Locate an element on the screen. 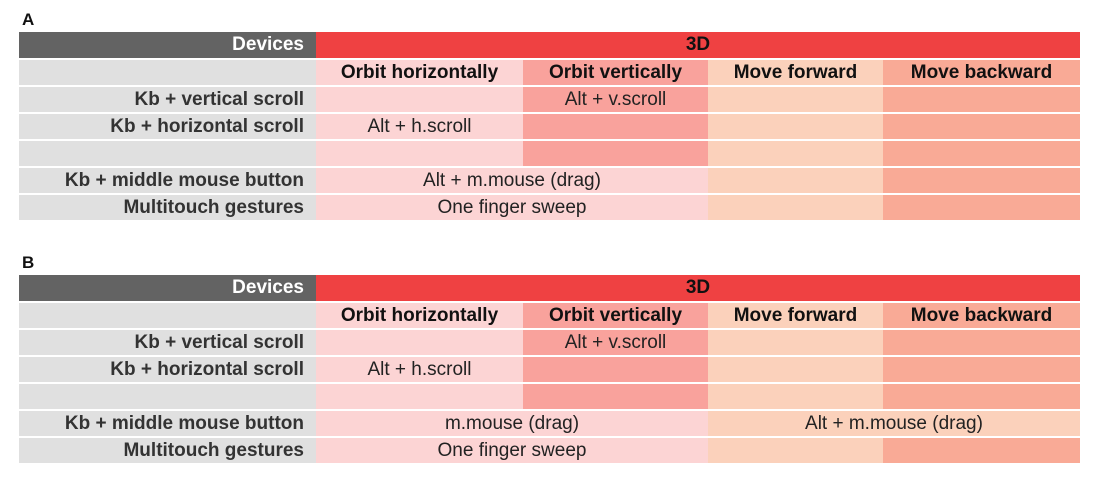 The image size is (1104, 486). merged-cell-move: Alt + m.mouse (drag) is located at coordinates (894, 423).